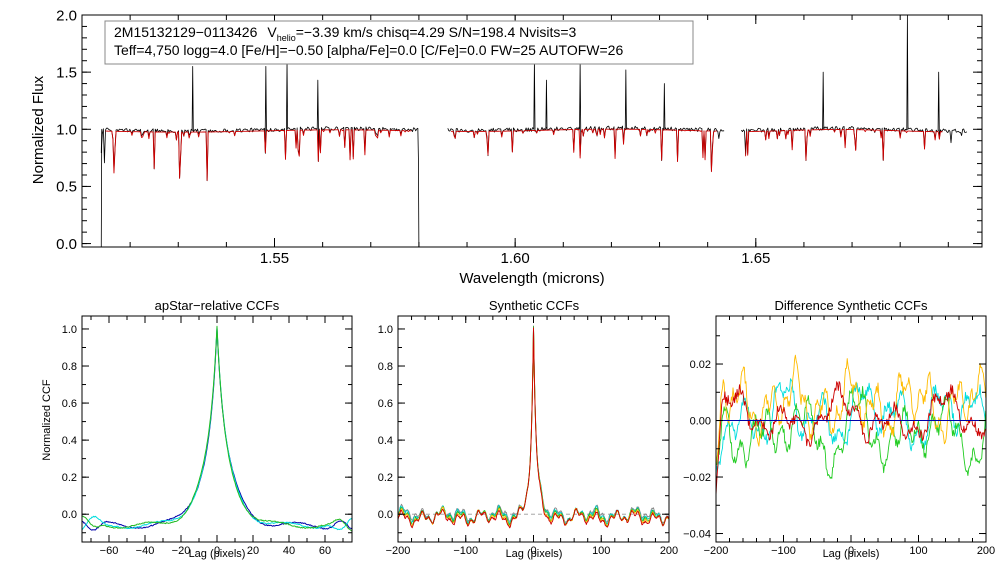  What do you see at coordinates (66, 72) in the screenshot?
I see `y-tick-label: 1.5` at bounding box center [66, 72].